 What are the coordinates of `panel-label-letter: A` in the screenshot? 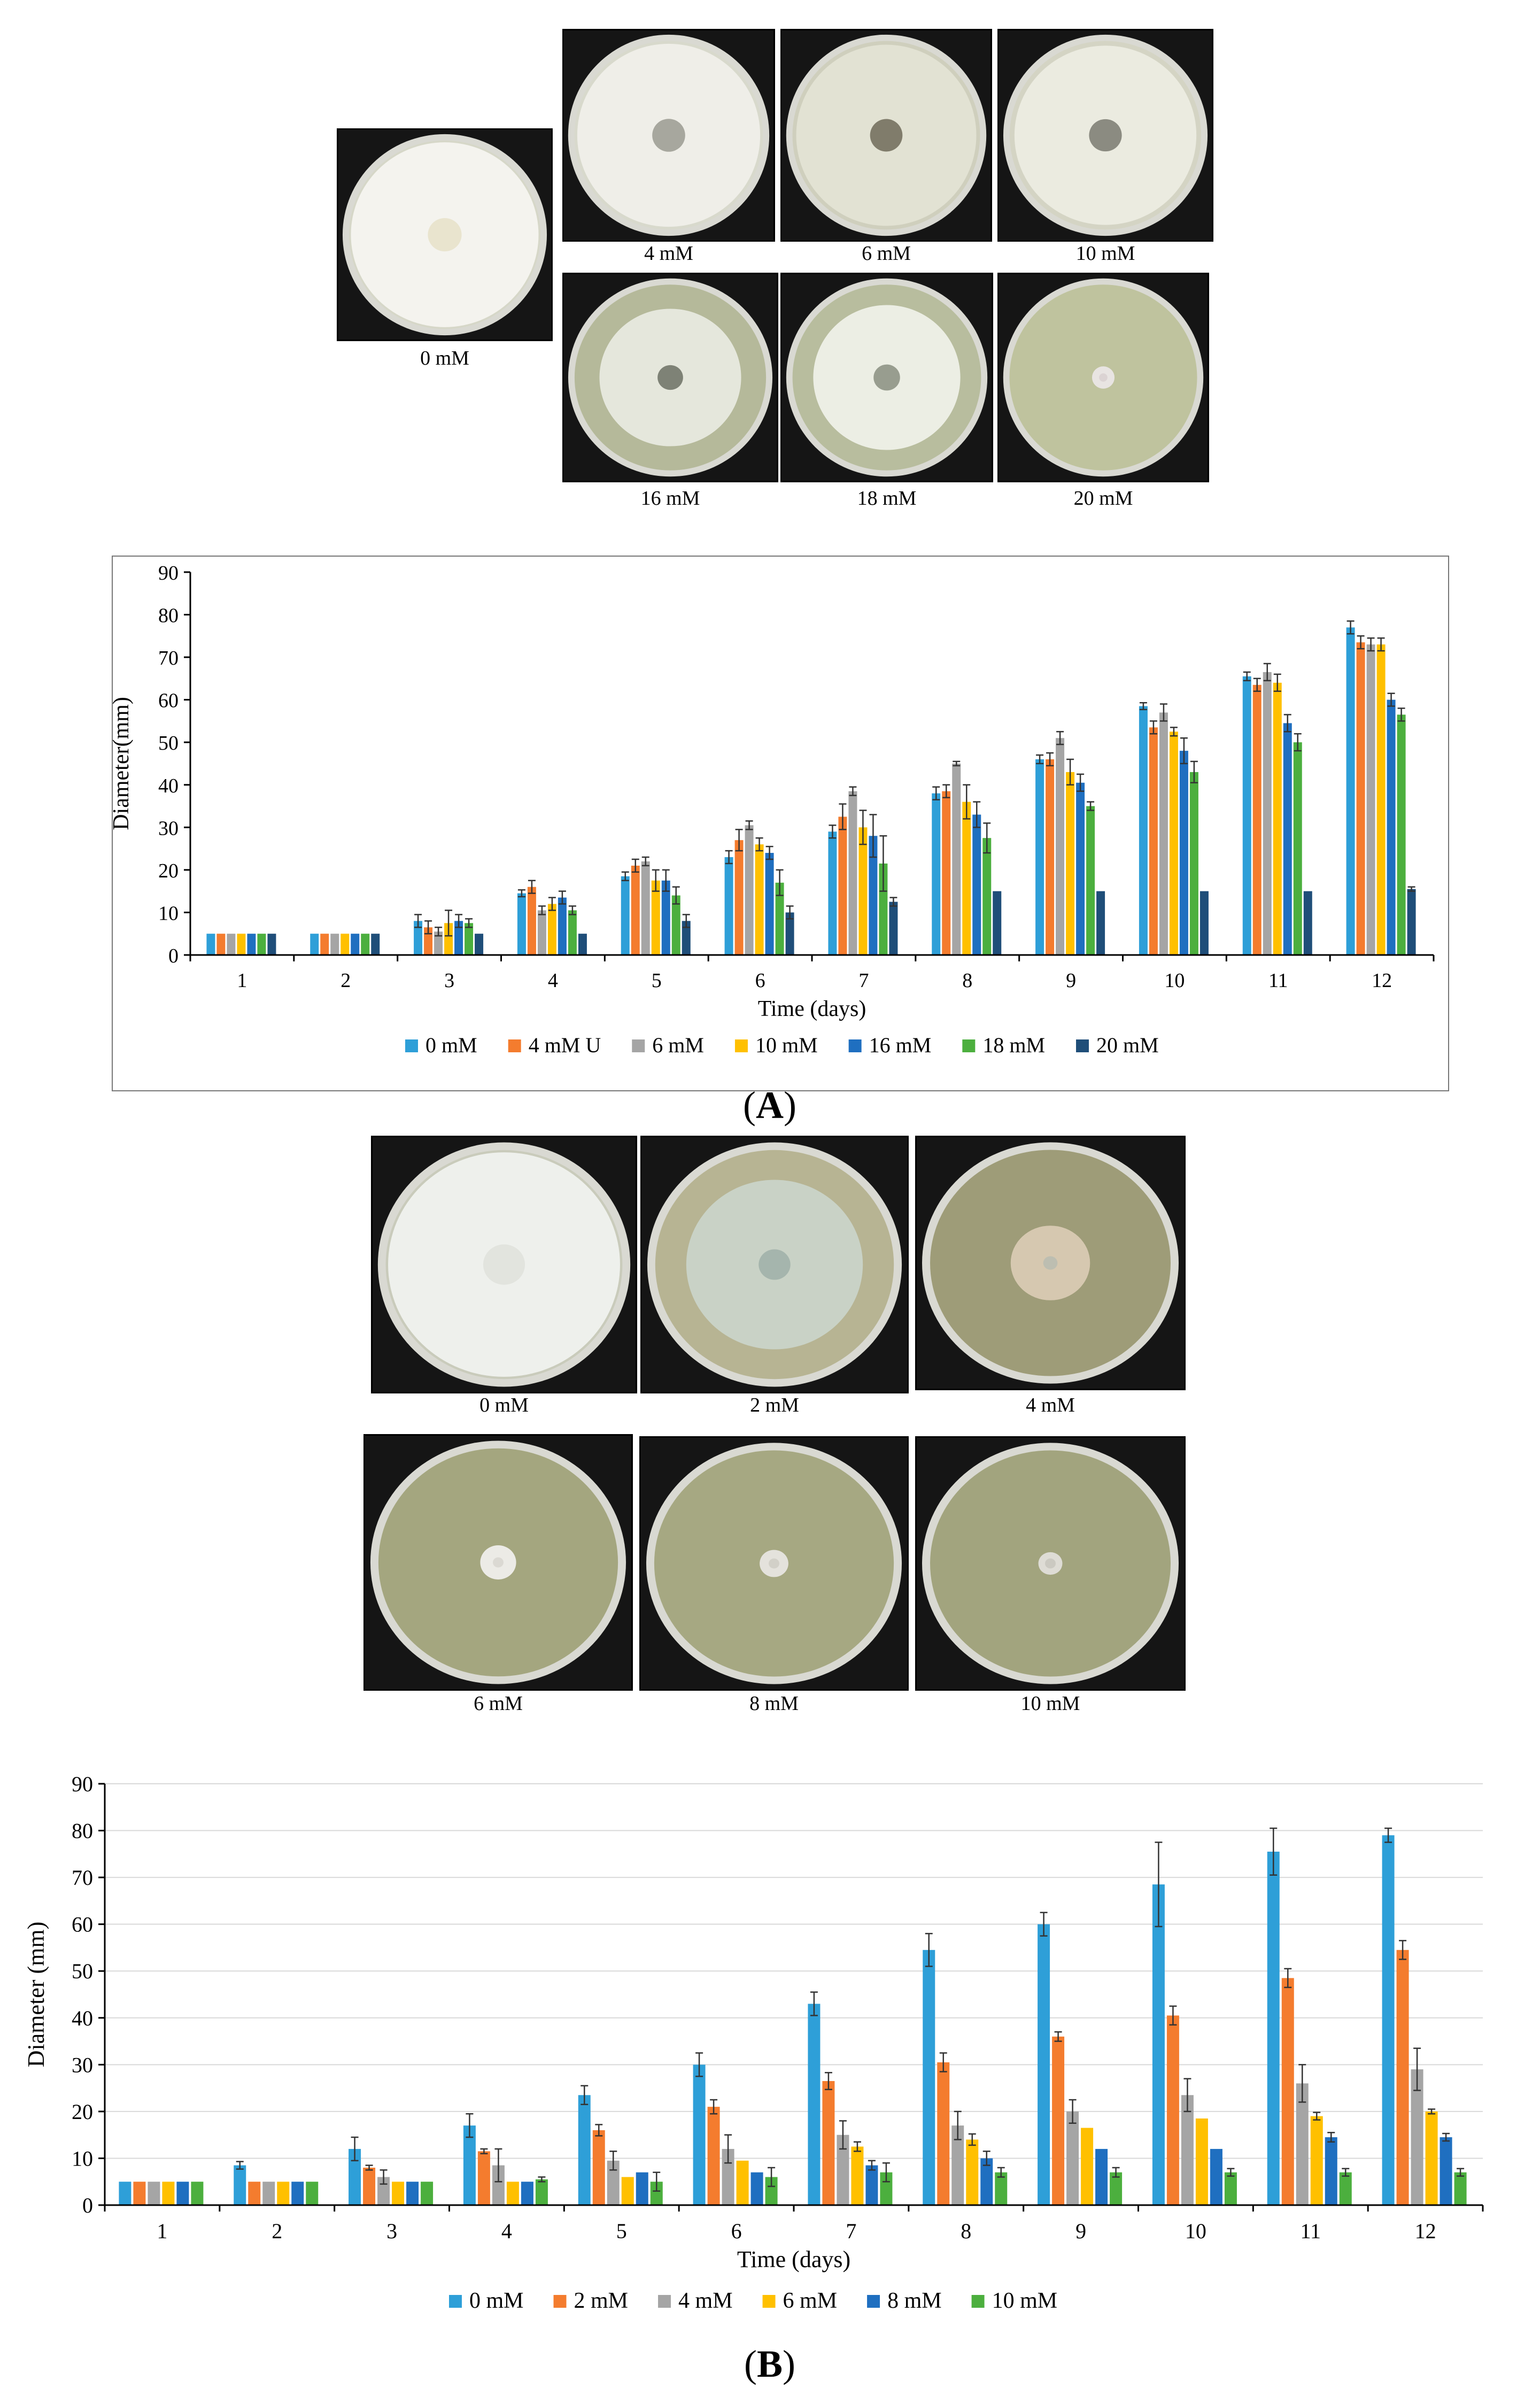 It's located at (770, 1105).